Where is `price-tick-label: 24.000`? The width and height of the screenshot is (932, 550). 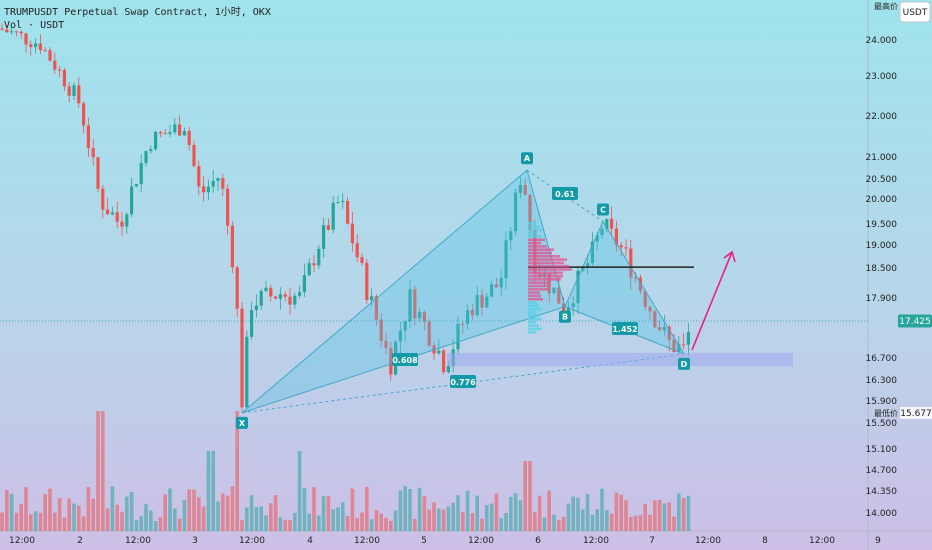 price-tick-label: 24.000 is located at coordinates (882, 41).